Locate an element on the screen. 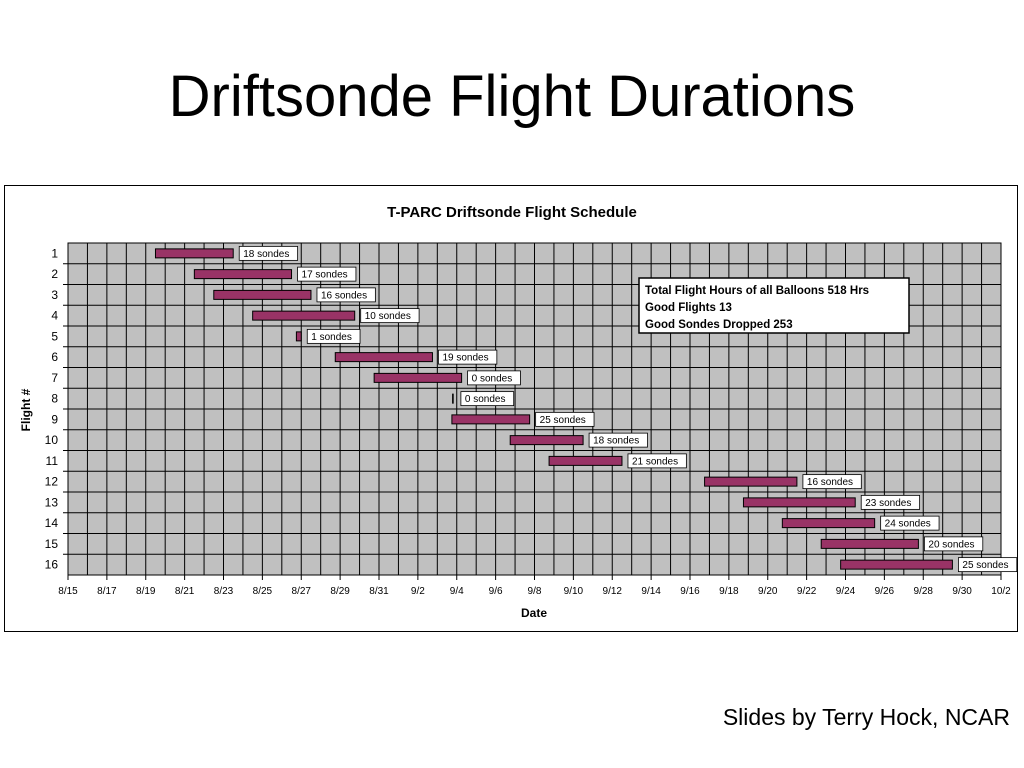  y-tick-label: 2 is located at coordinates (54, 274).